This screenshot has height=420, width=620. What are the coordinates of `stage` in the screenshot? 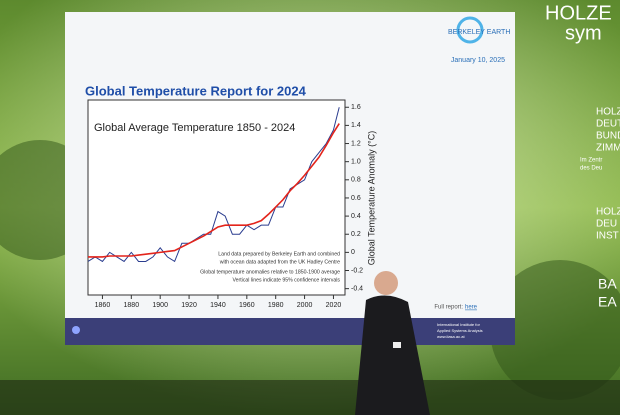 It's located at (310, 397).